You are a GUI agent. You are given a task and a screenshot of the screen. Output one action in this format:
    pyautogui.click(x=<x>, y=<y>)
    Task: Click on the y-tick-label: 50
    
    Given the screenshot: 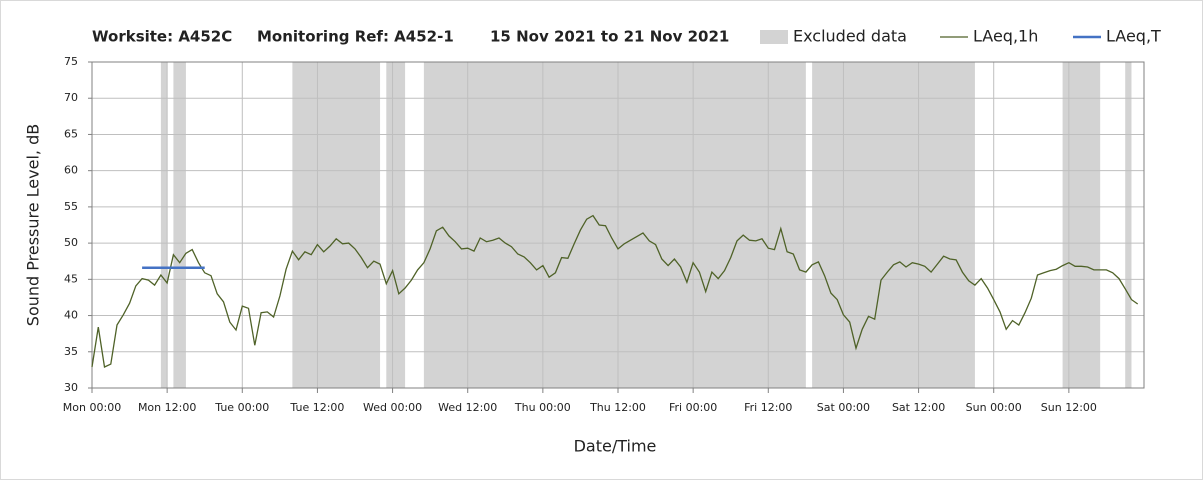 What is the action you would take?
    pyautogui.click(x=71, y=242)
    